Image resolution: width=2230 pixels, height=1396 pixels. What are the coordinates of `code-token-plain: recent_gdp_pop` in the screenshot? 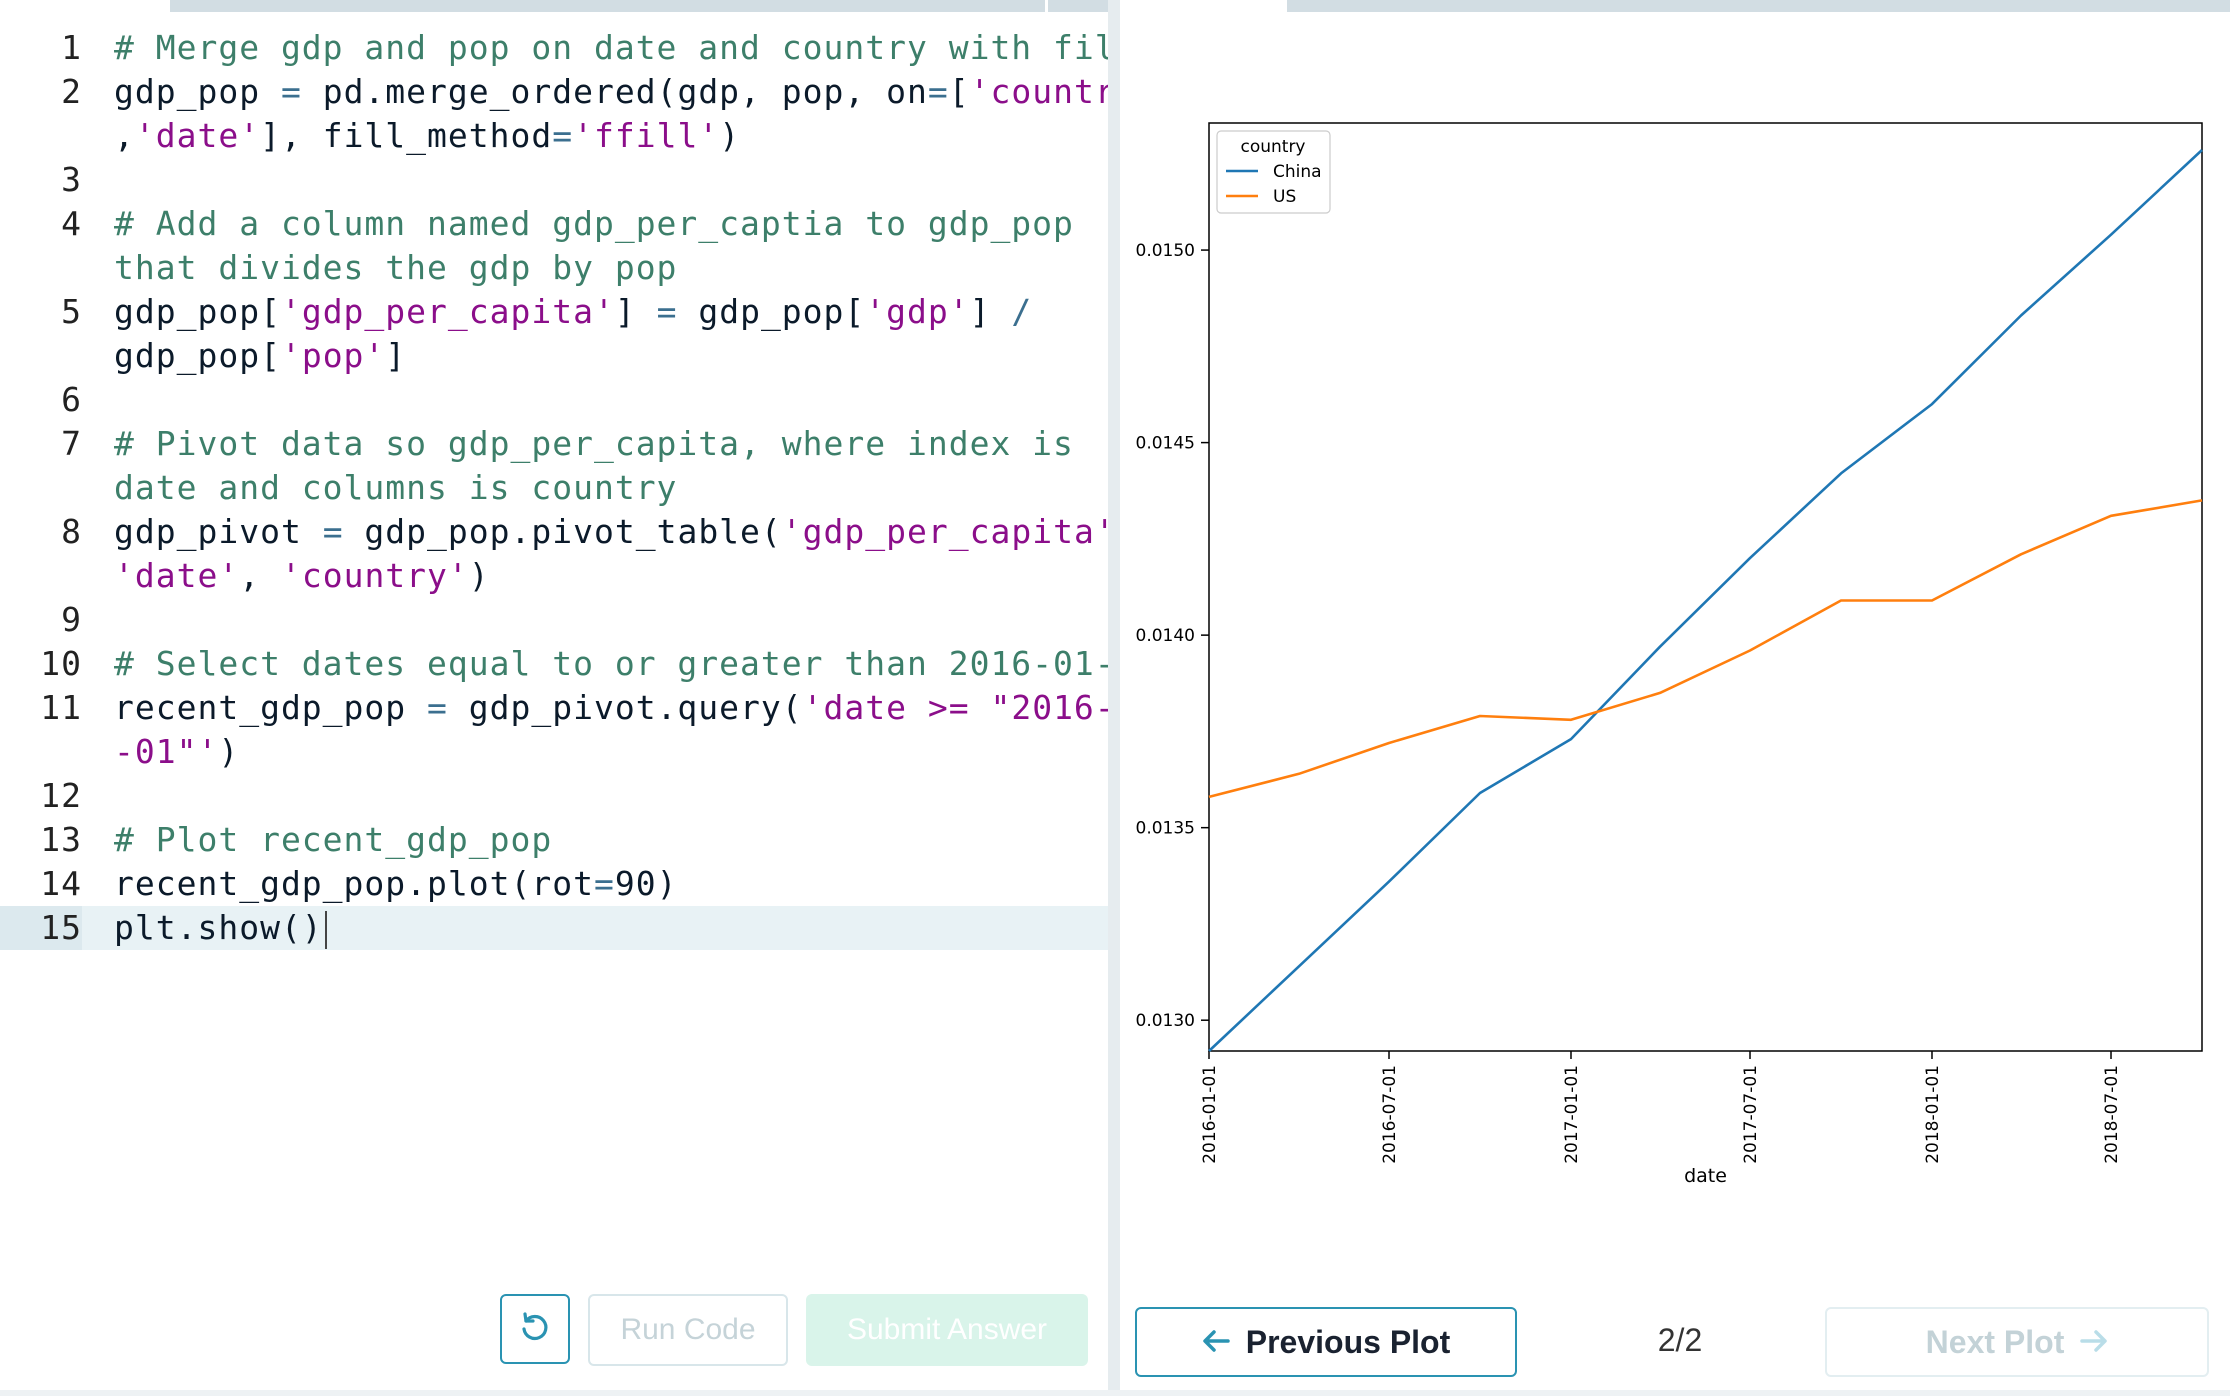 It's located at (271, 707).